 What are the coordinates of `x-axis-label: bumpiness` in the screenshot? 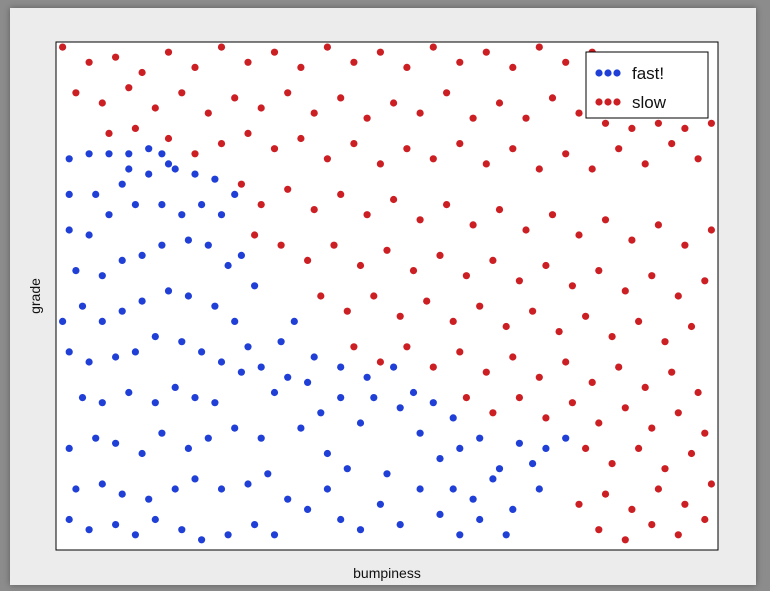 It's located at (387, 573).